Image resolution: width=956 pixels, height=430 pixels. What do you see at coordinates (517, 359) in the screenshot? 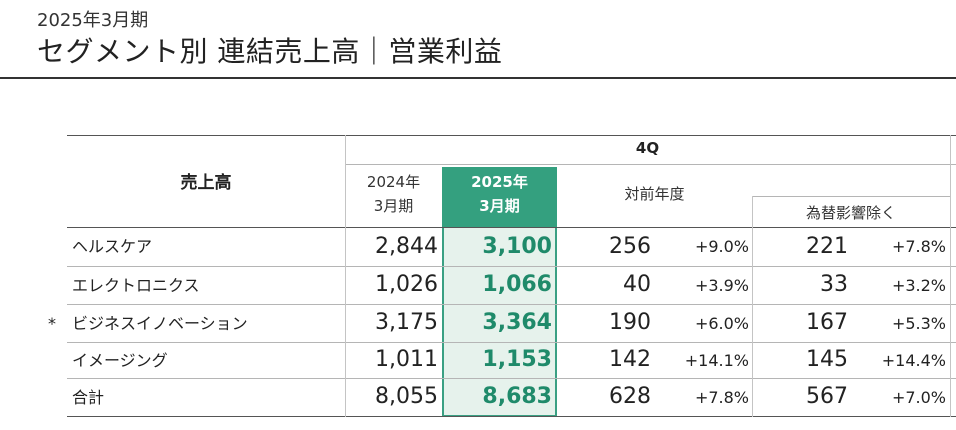
I see `current-year-value: 1,153` at bounding box center [517, 359].